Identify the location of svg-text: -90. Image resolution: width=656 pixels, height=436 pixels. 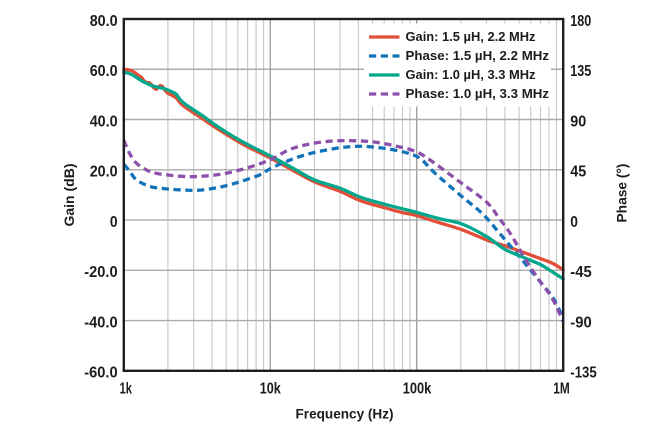
(581, 322).